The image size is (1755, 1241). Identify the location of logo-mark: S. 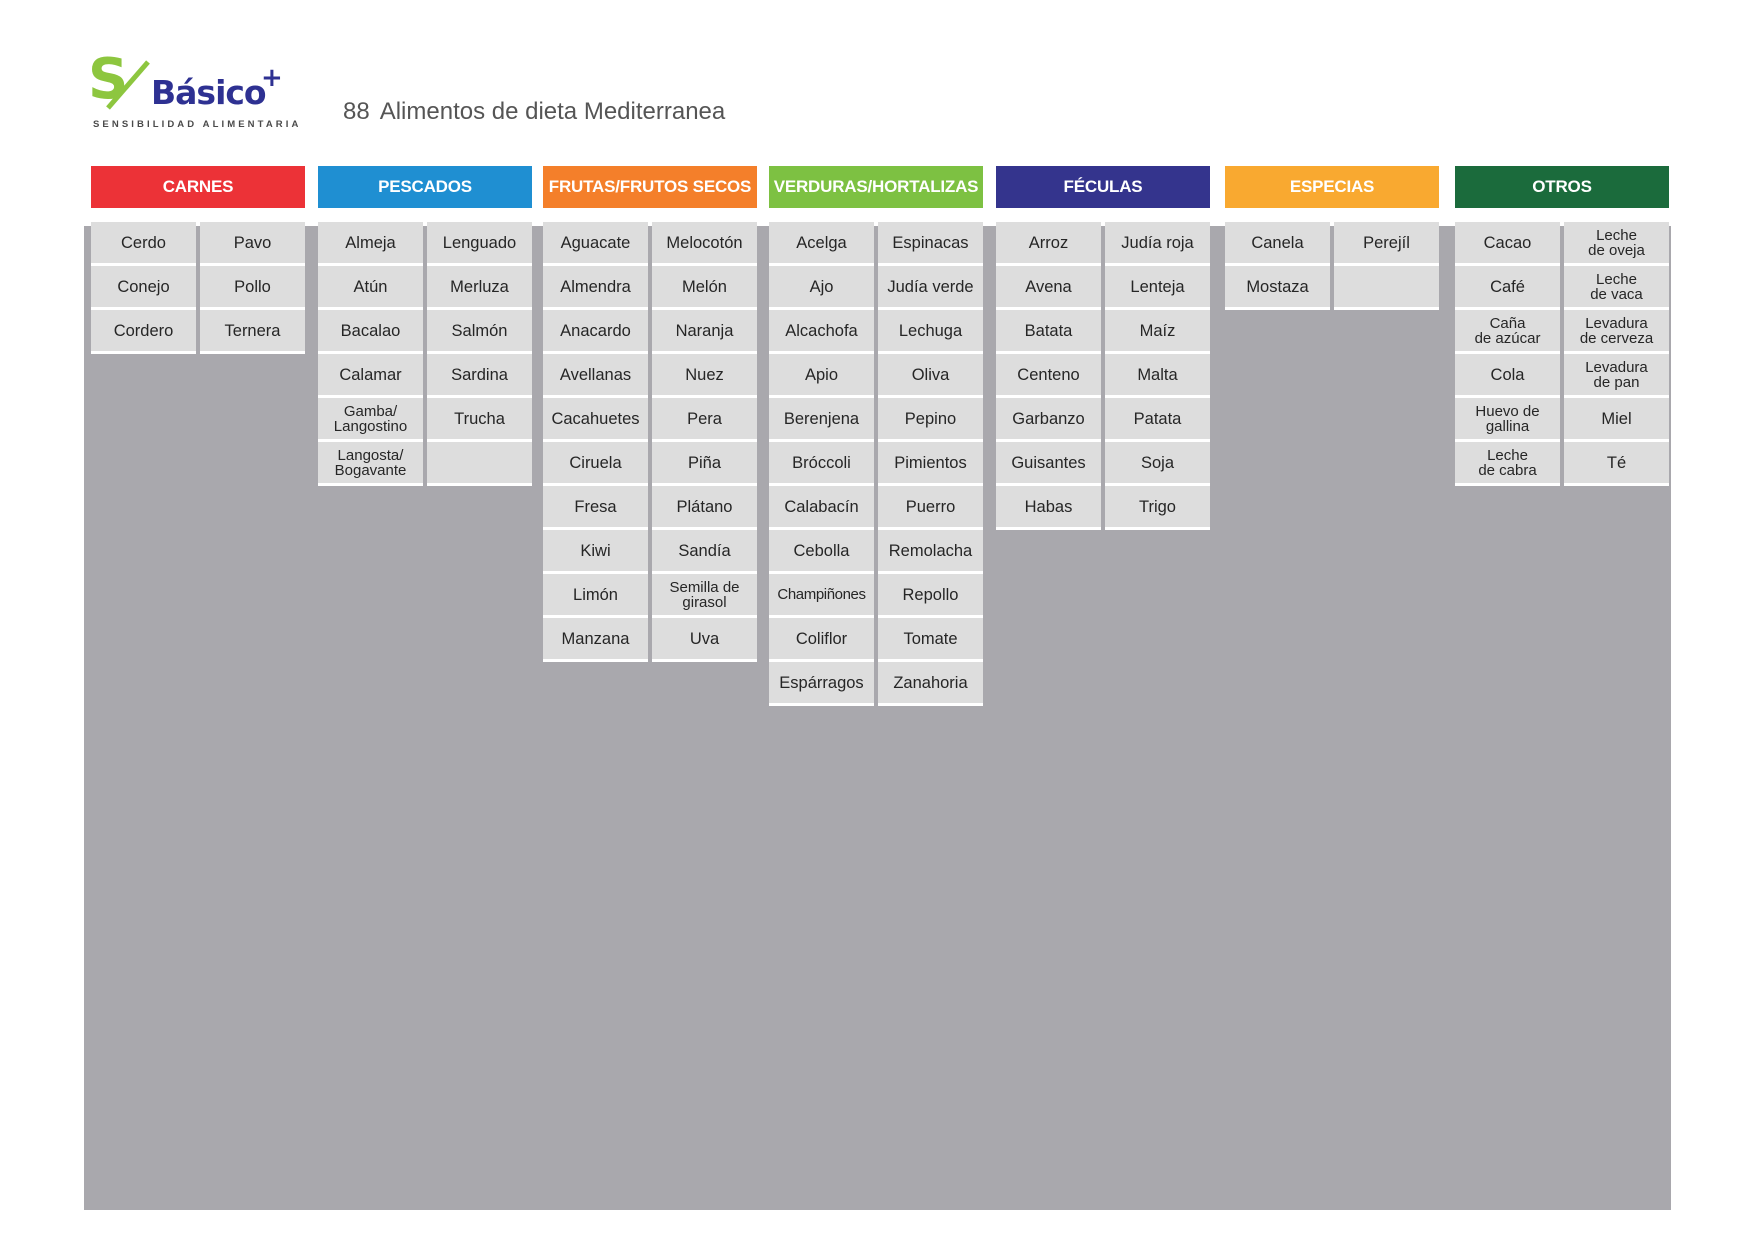
(108, 82).